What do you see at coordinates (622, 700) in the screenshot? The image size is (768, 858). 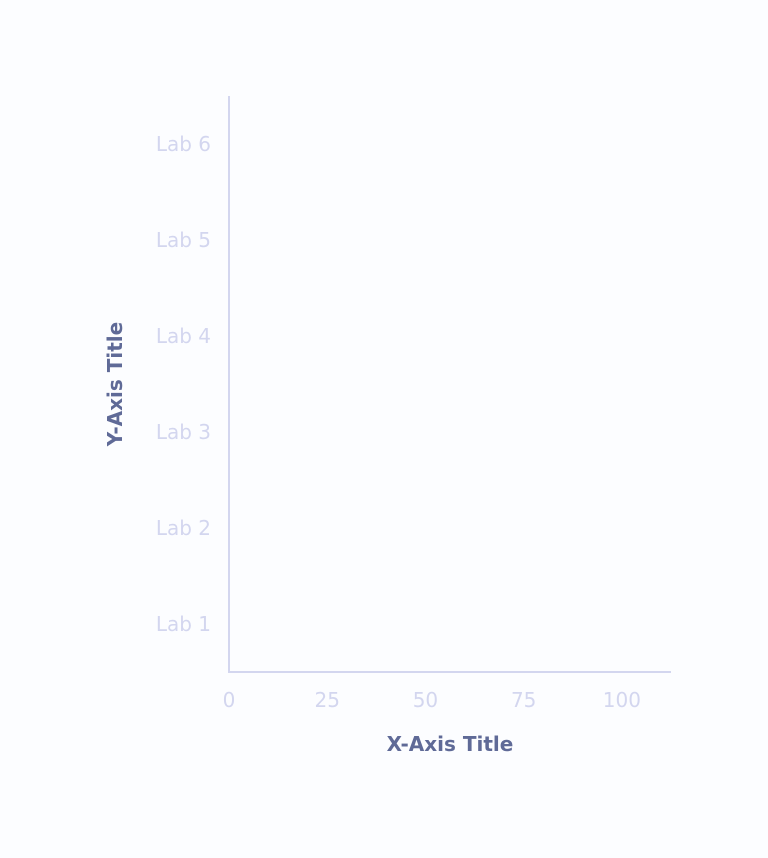 I see `x-tick-label: 100` at bounding box center [622, 700].